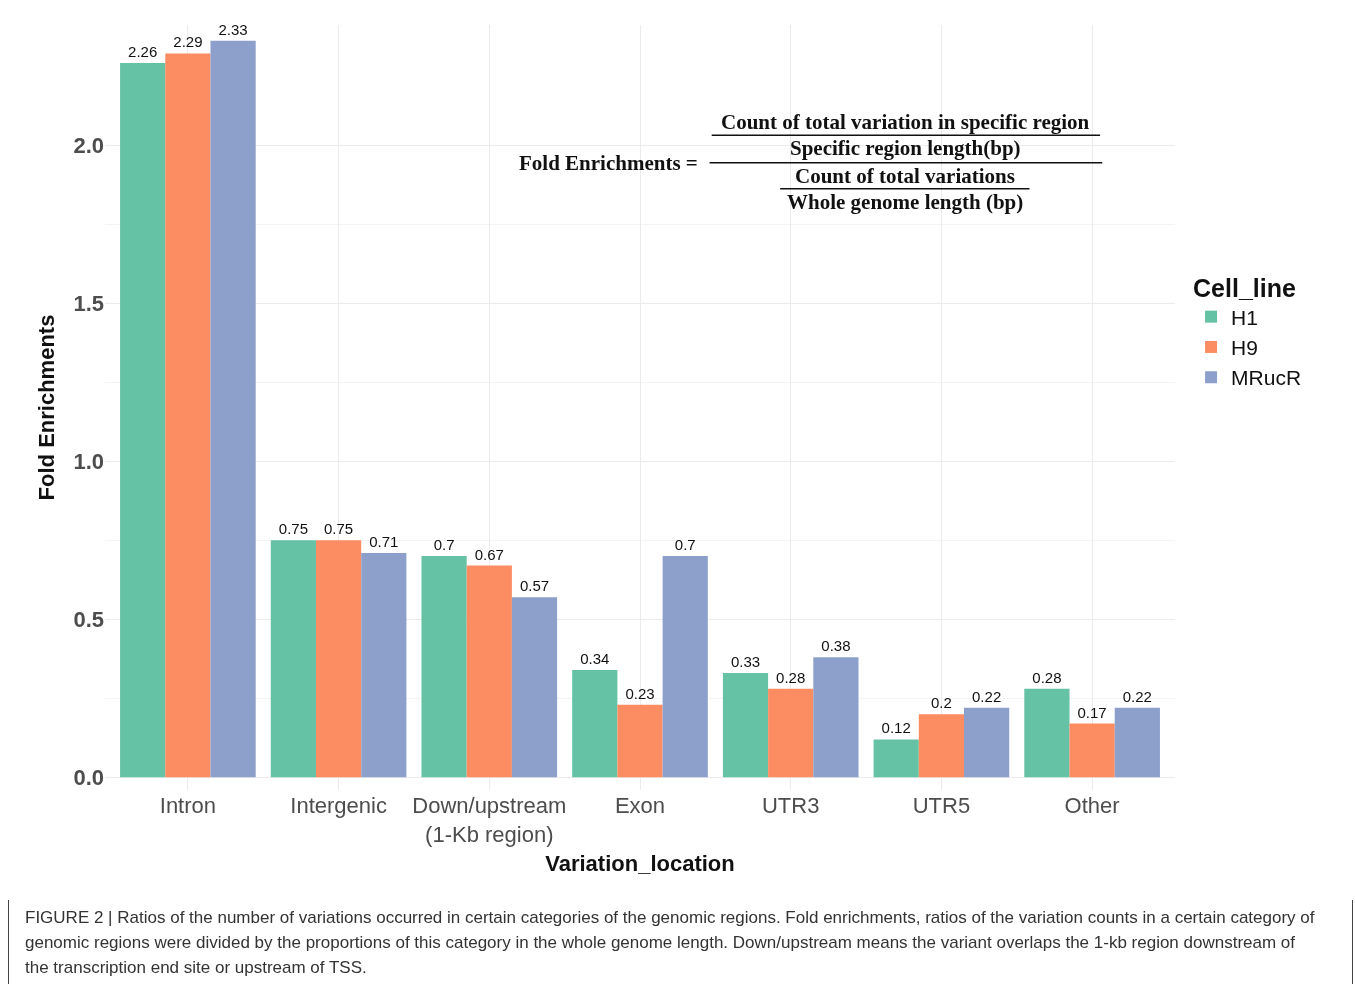 The image size is (1355, 986). What do you see at coordinates (188, 42) in the screenshot?
I see `data-label: 2.29` at bounding box center [188, 42].